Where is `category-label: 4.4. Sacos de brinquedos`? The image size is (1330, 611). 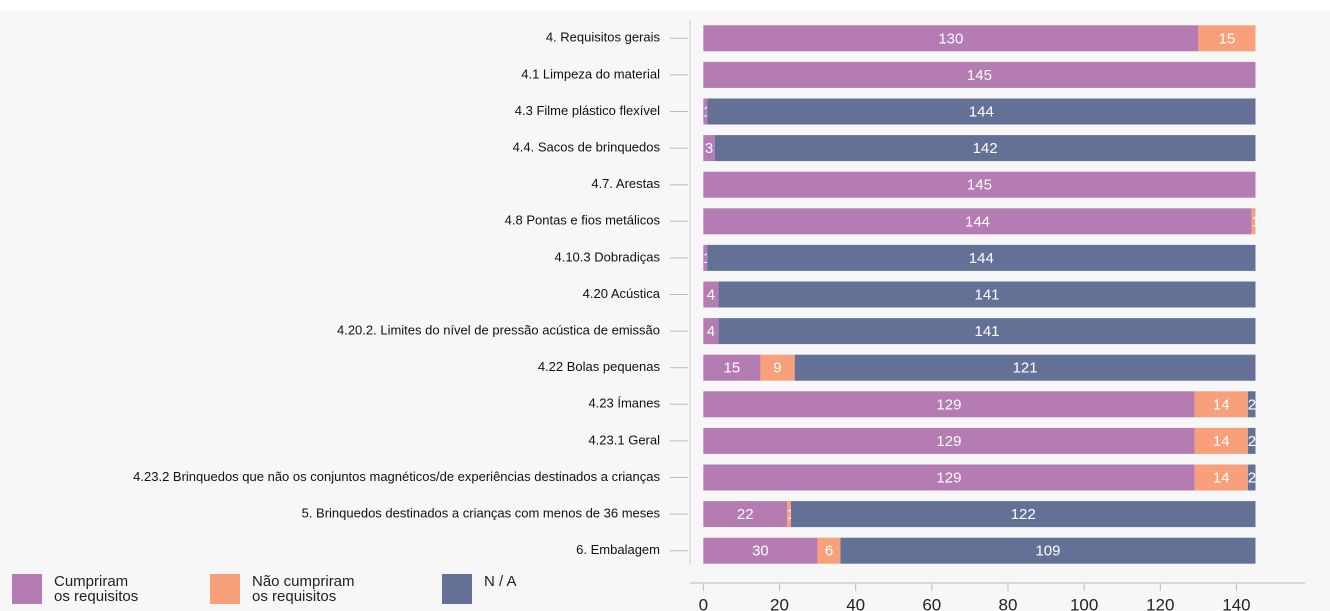
category-label: 4.4. Sacos de brinquedos is located at coordinates (587, 147).